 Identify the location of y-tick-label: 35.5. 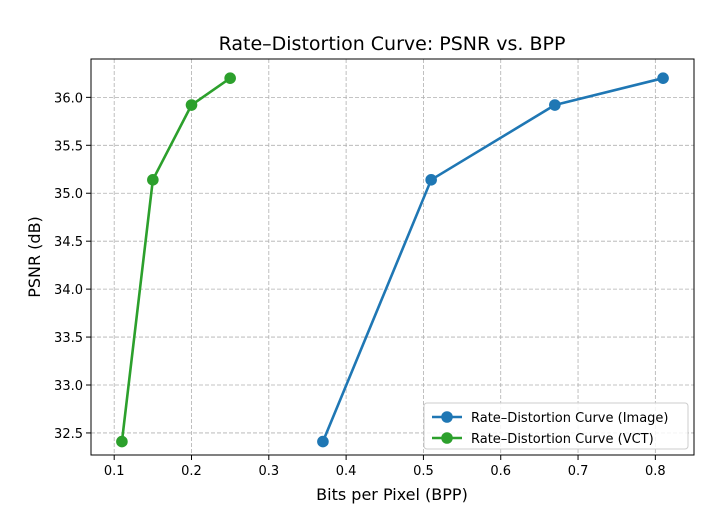
(68, 146).